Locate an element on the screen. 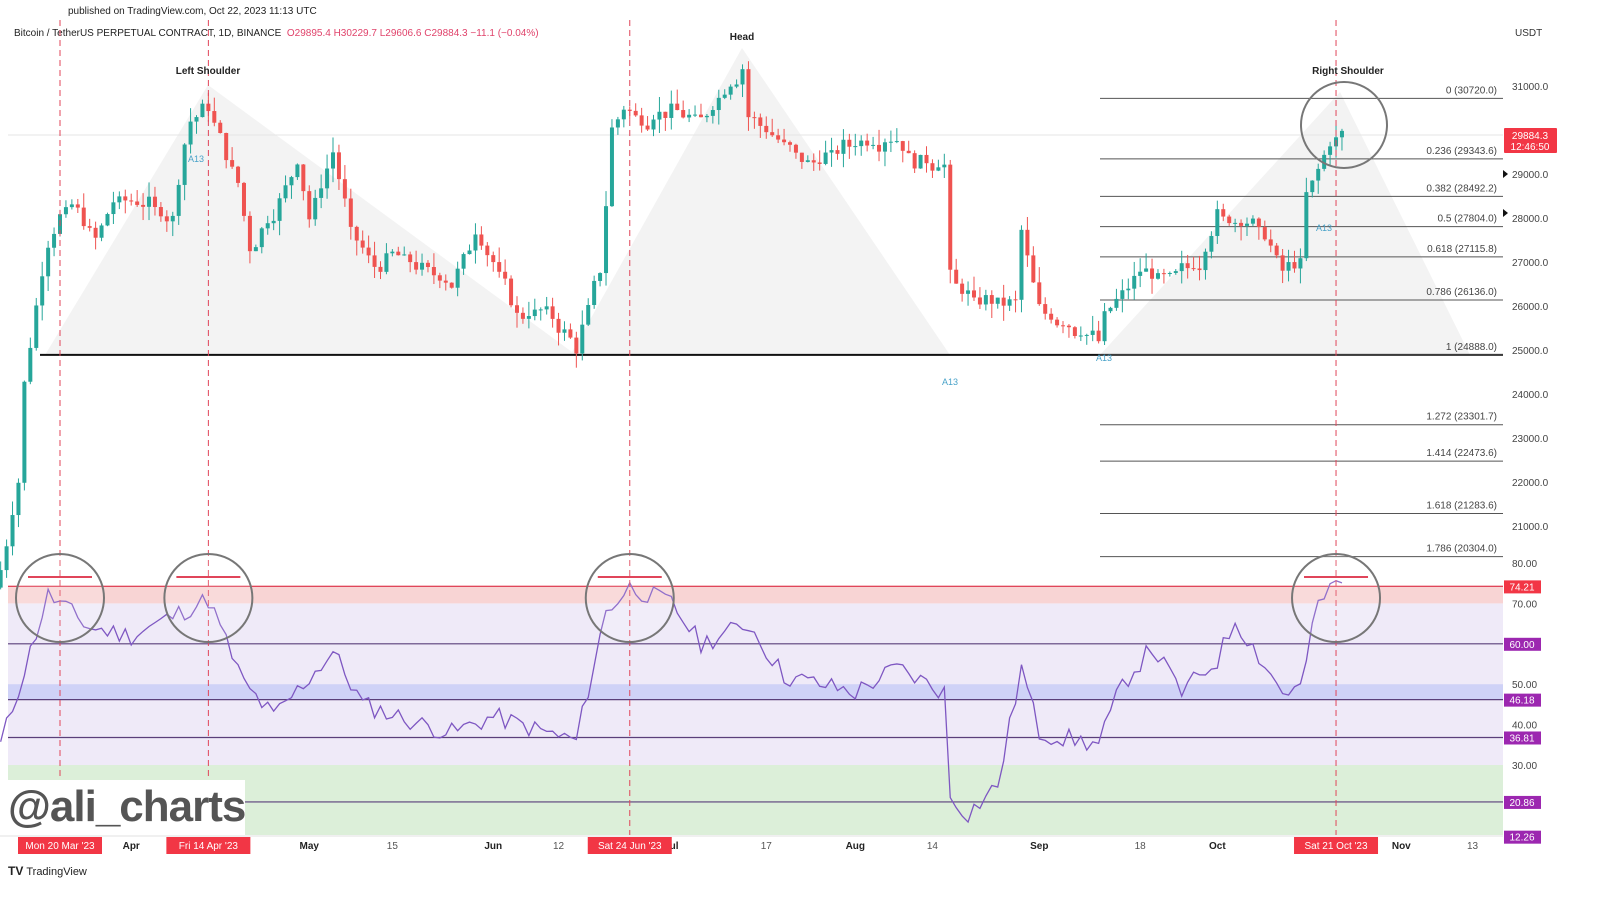 This screenshot has width=1600, height=902. price-axis-tick: 23000.0 is located at coordinates (1530, 439).